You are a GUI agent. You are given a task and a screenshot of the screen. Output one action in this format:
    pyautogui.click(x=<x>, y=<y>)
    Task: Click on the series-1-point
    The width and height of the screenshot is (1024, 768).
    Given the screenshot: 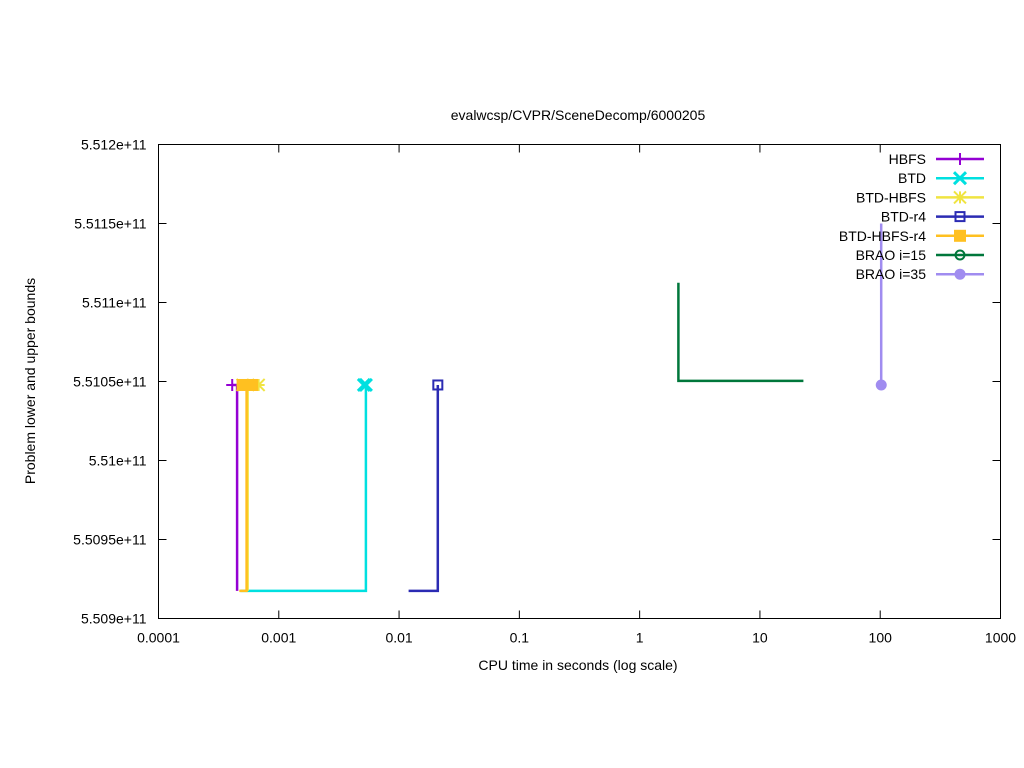 What is the action you would take?
    pyautogui.click(x=365, y=385)
    